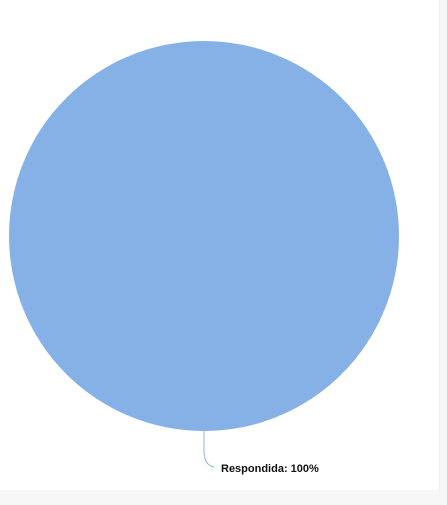 This screenshot has width=447, height=505. I want to click on pie-slice-label: Respondida: 100%, so click(270, 469).